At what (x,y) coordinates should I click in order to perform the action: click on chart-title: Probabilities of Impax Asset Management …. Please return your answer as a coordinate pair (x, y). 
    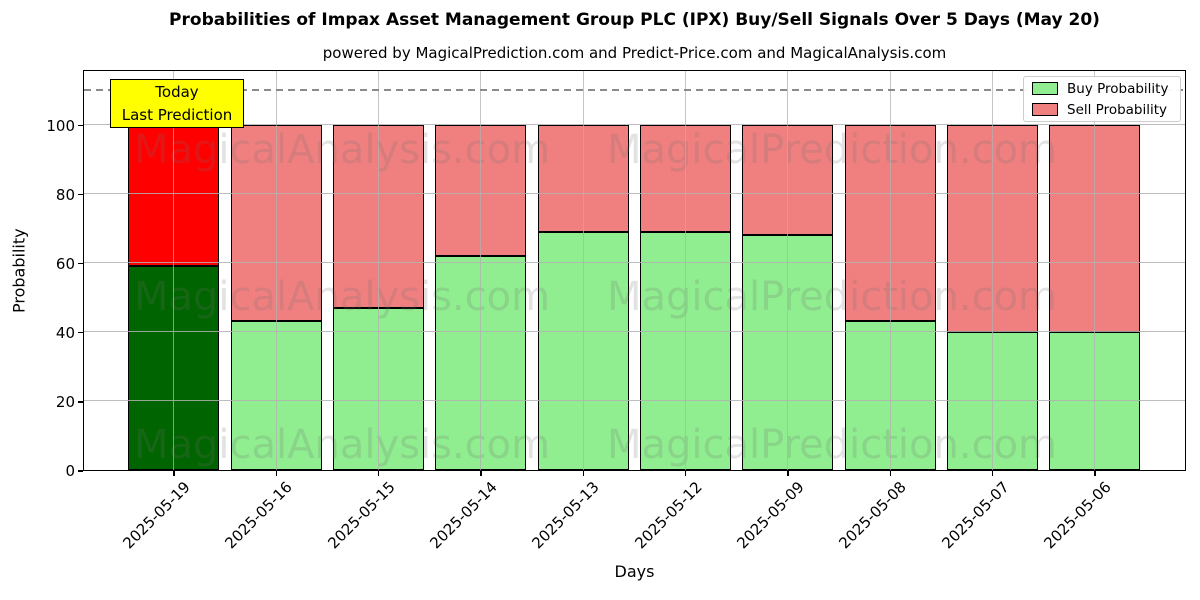
    Looking at the image, I should click on (634, 20).